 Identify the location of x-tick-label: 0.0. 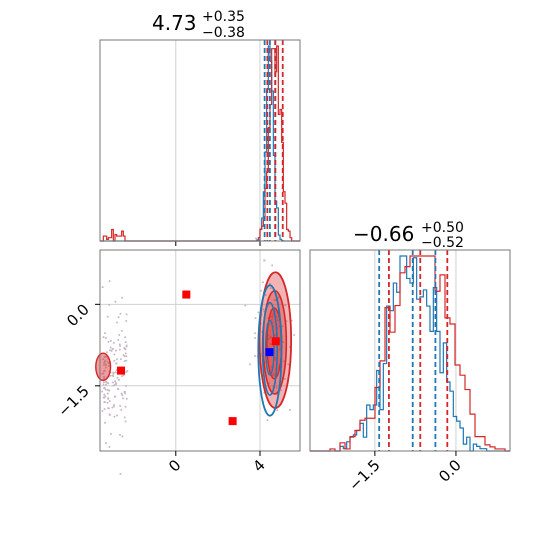
(450, 471).